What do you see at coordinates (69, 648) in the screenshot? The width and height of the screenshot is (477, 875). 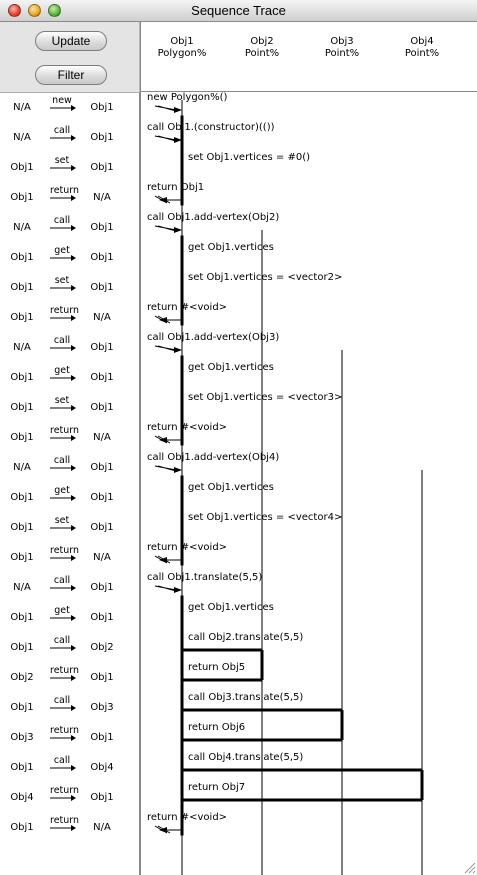 I see `event-row: Obj1 call Obj2` at bounding box center [69, 648].